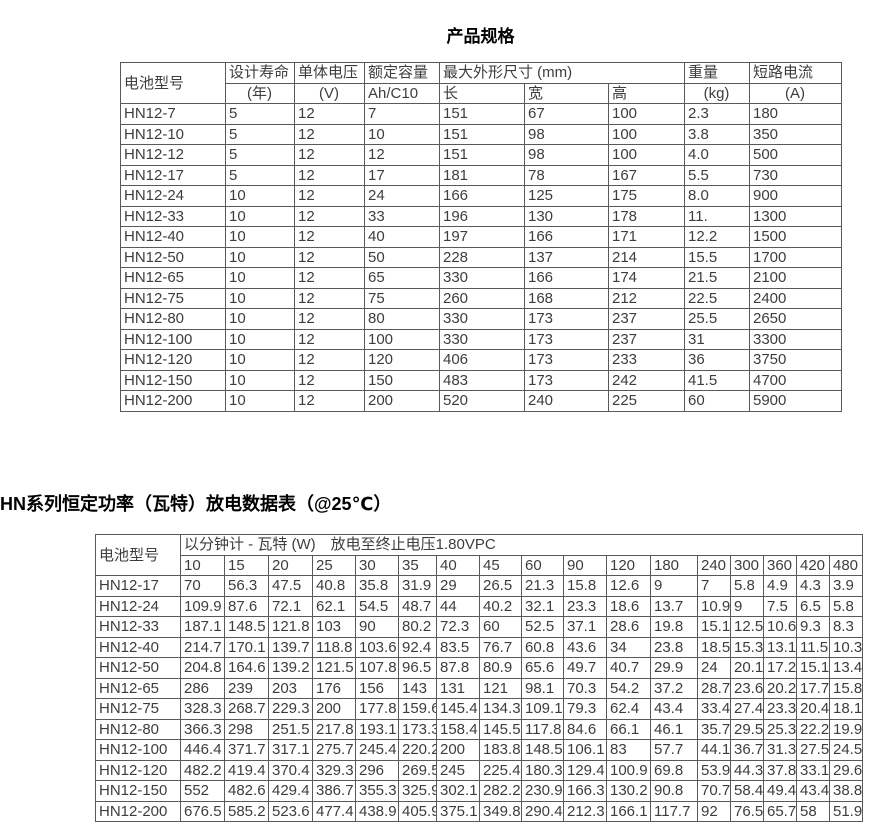 The image size is (873, 824). Describe the element at coordinates (795, 237) in the screenshot. I see `spec-cell: 1500` at that location.